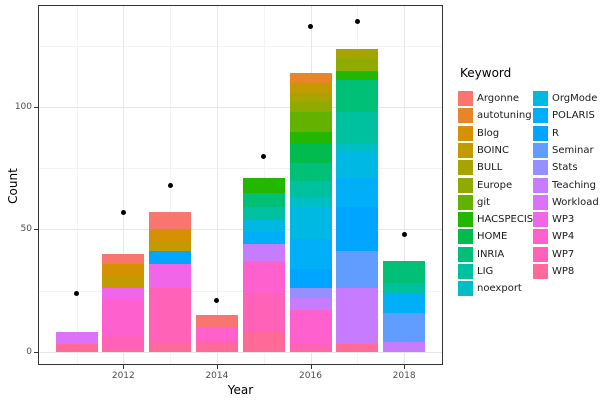 The image size is (600, 400). Describe the element at coordinates (540, 220) in the screenshot. I see `legend-swatch-WP3` at that location.